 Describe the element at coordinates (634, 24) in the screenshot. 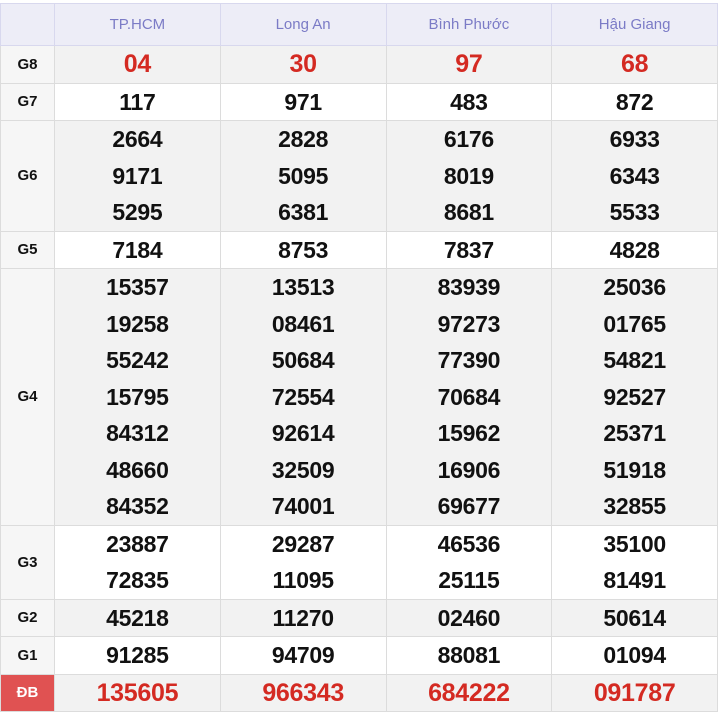

I see `province-header: Hậu Giang` at that location.